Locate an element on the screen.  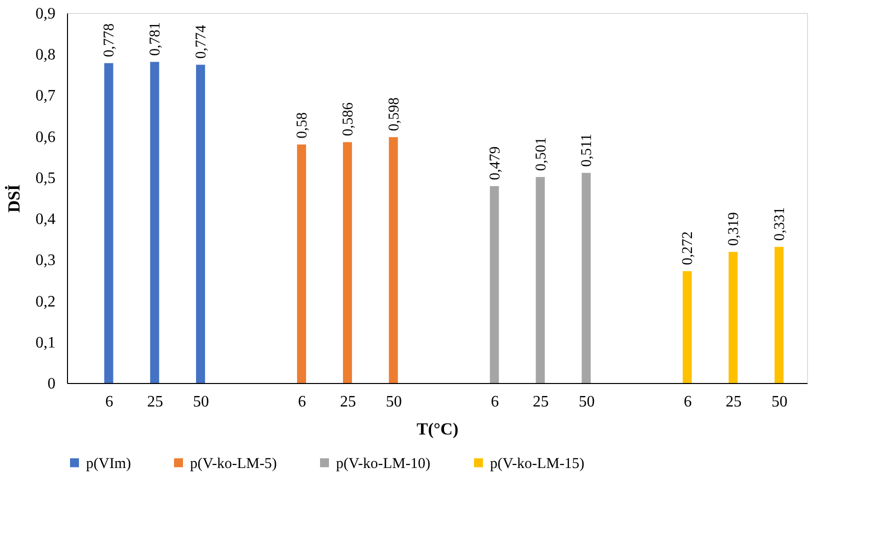
data-label: 0,598 is located at coordinates (394, 114).